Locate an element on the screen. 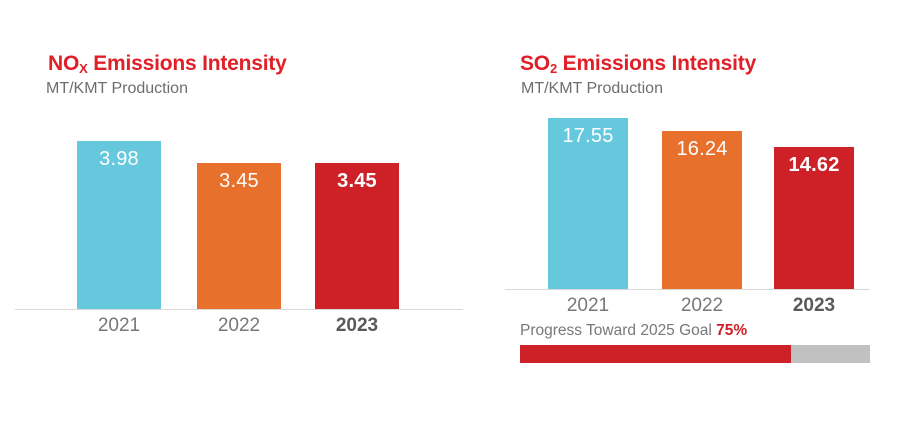  progress-goal-text: Progress Toward 2025 Goal is located at coordinates (618, 330).